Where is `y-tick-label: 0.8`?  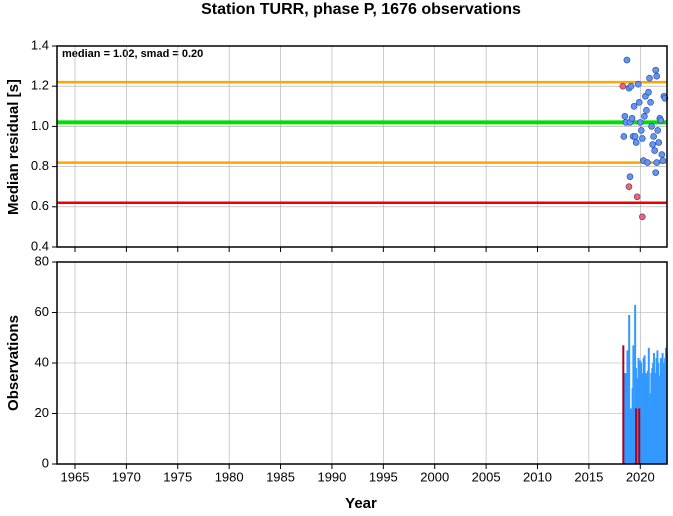
y-tick-label: 0.8 is located at coordinates (40, 165).